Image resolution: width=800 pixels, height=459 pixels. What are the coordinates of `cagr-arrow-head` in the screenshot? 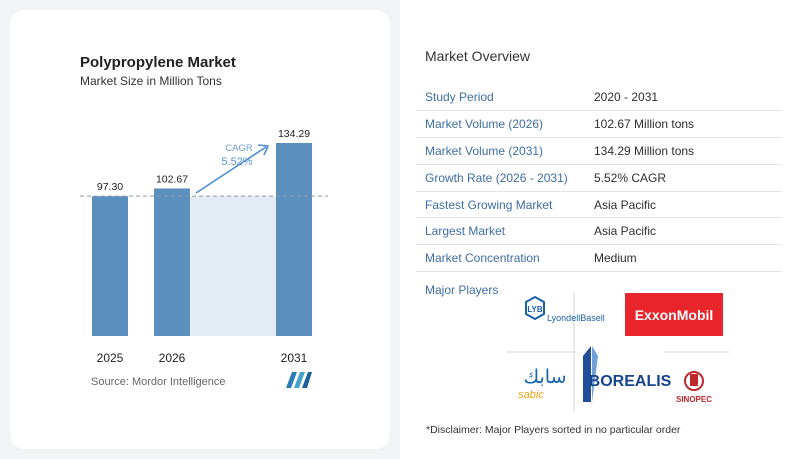 It's located at (263, 150).